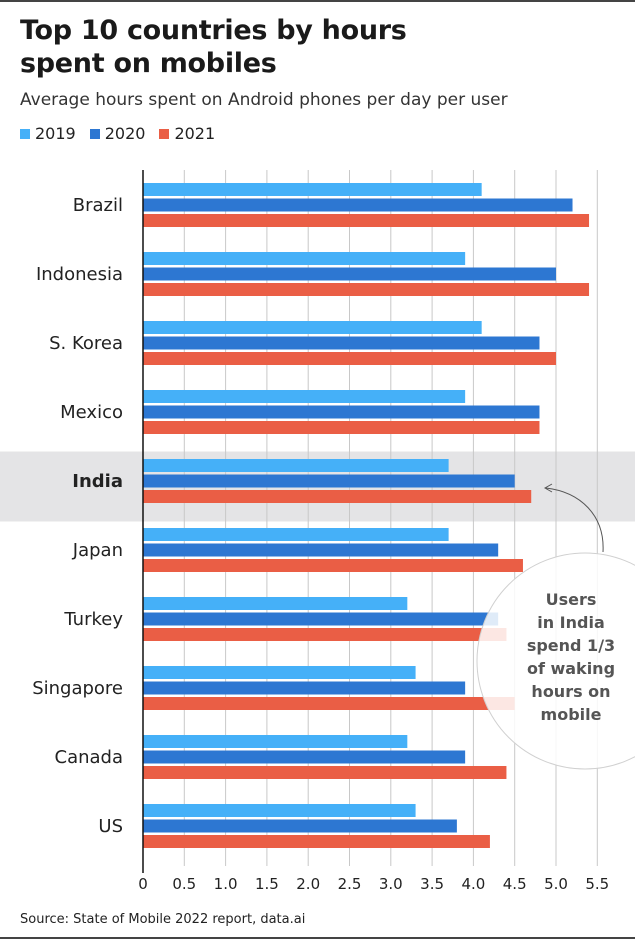 The width and height of the screenshot is (635, 939). What do you see at coordinates (571, 668) in the screenshot?
I see `annotation-text: of waking` at bounding box center [571, 668].